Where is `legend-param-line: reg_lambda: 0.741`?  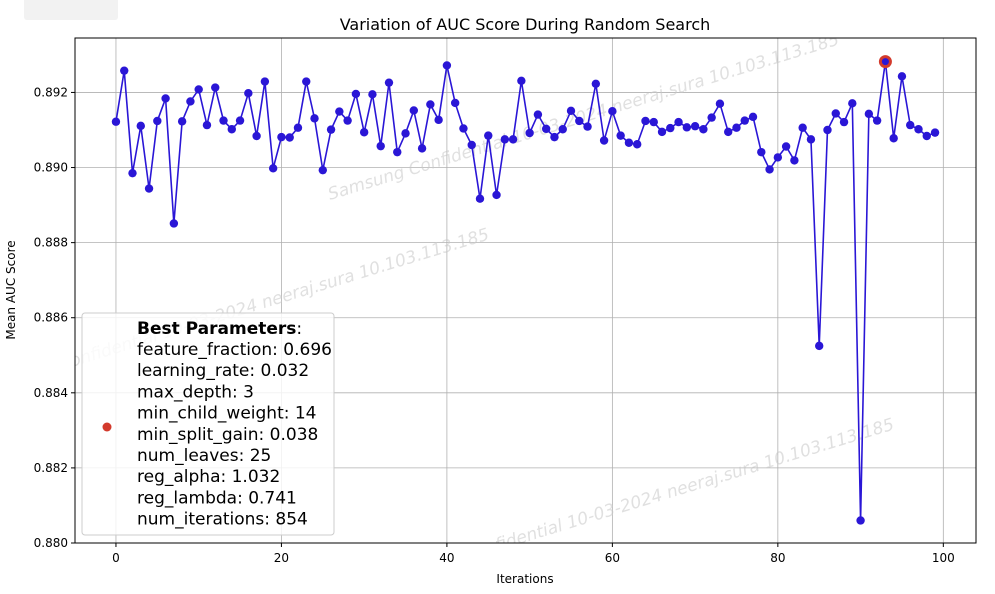
legend-param-line: reg_lambda: 0.741 is located at coordinates (217, 498).